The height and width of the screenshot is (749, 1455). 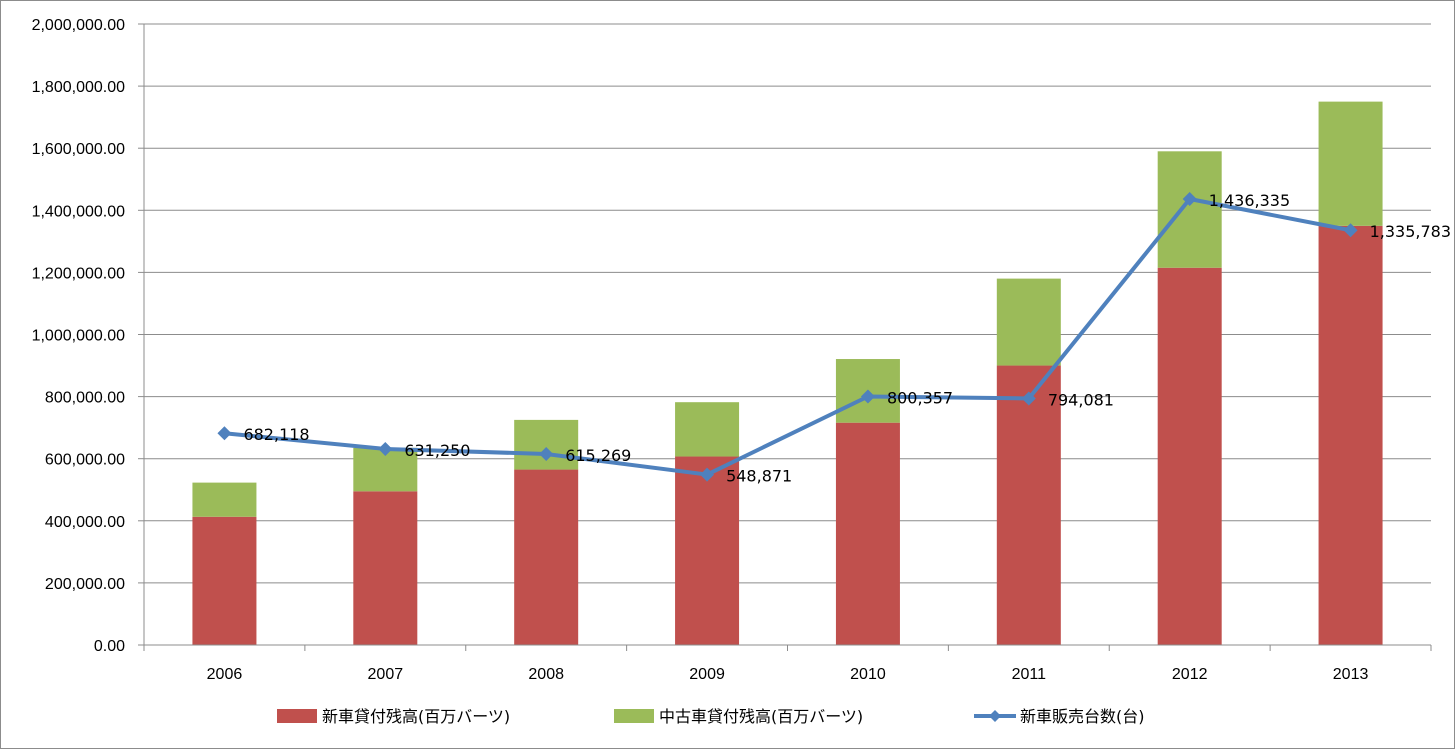 I want to click on legend: 新車貸付残高(百万バーツ) 中古車貸付残高(百万バーツ) 新車販売台数(台), so click(x=711, y=716).